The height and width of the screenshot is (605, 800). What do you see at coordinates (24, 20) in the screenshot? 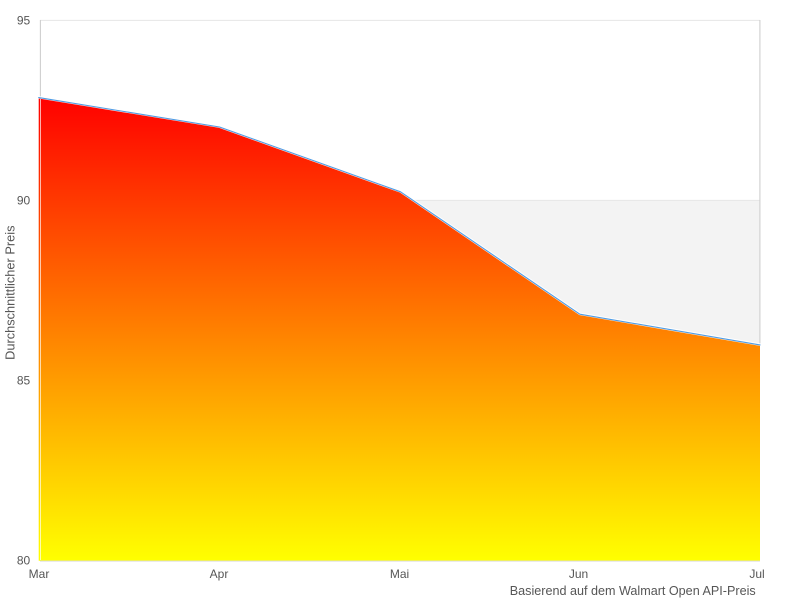
I see `svg-text: 95` at bounding box center [24, 20].